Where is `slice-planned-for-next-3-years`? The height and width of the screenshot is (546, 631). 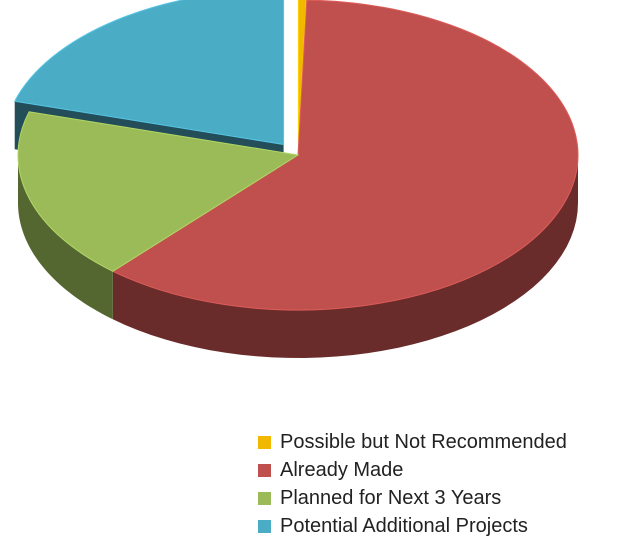
slice-planned-for-next-3-years is located at coordinates (158, 191).